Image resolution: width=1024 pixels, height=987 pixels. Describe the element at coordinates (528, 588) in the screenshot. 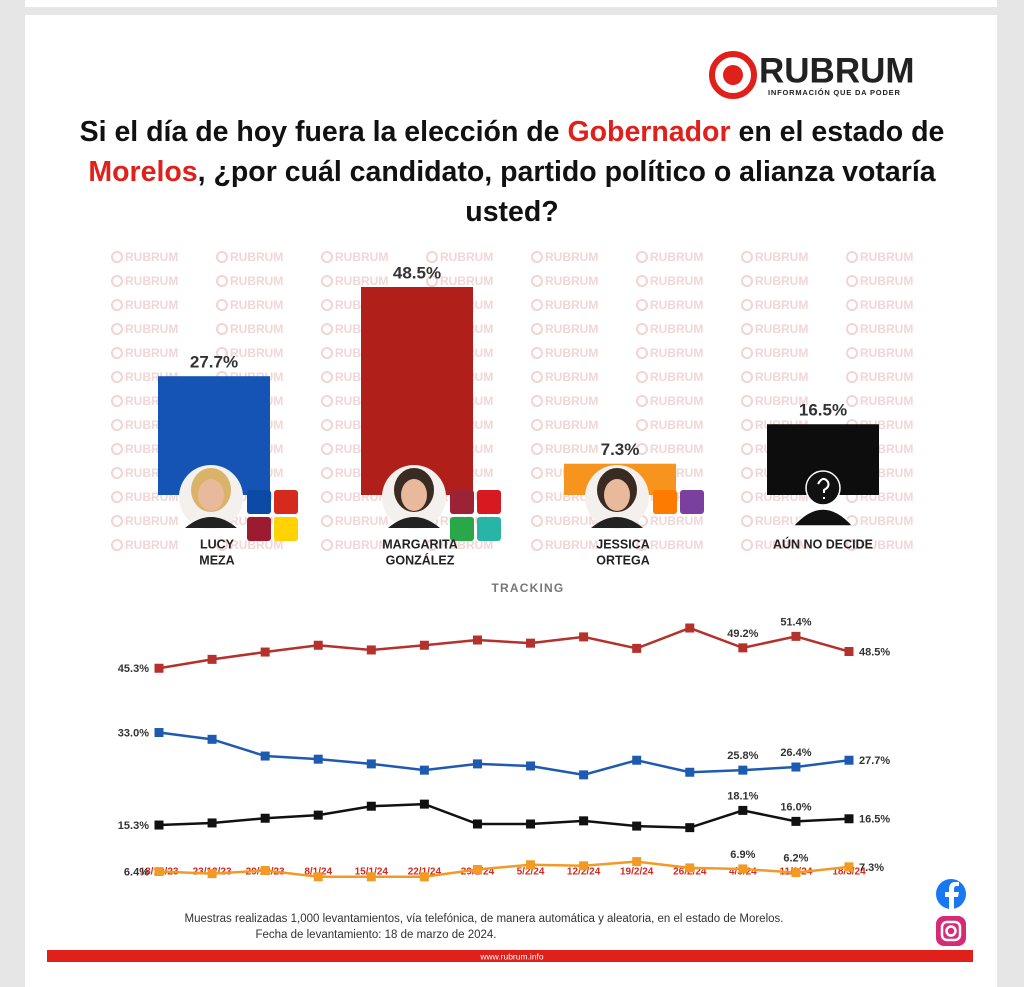

I see `chart-subtitle: TRACKING` at that location.